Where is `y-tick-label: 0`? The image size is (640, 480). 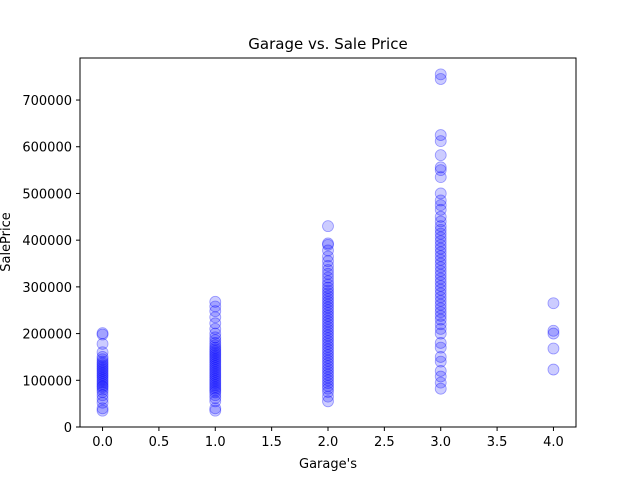
y-tick-label: 0 is located at coordinates (68, 428).